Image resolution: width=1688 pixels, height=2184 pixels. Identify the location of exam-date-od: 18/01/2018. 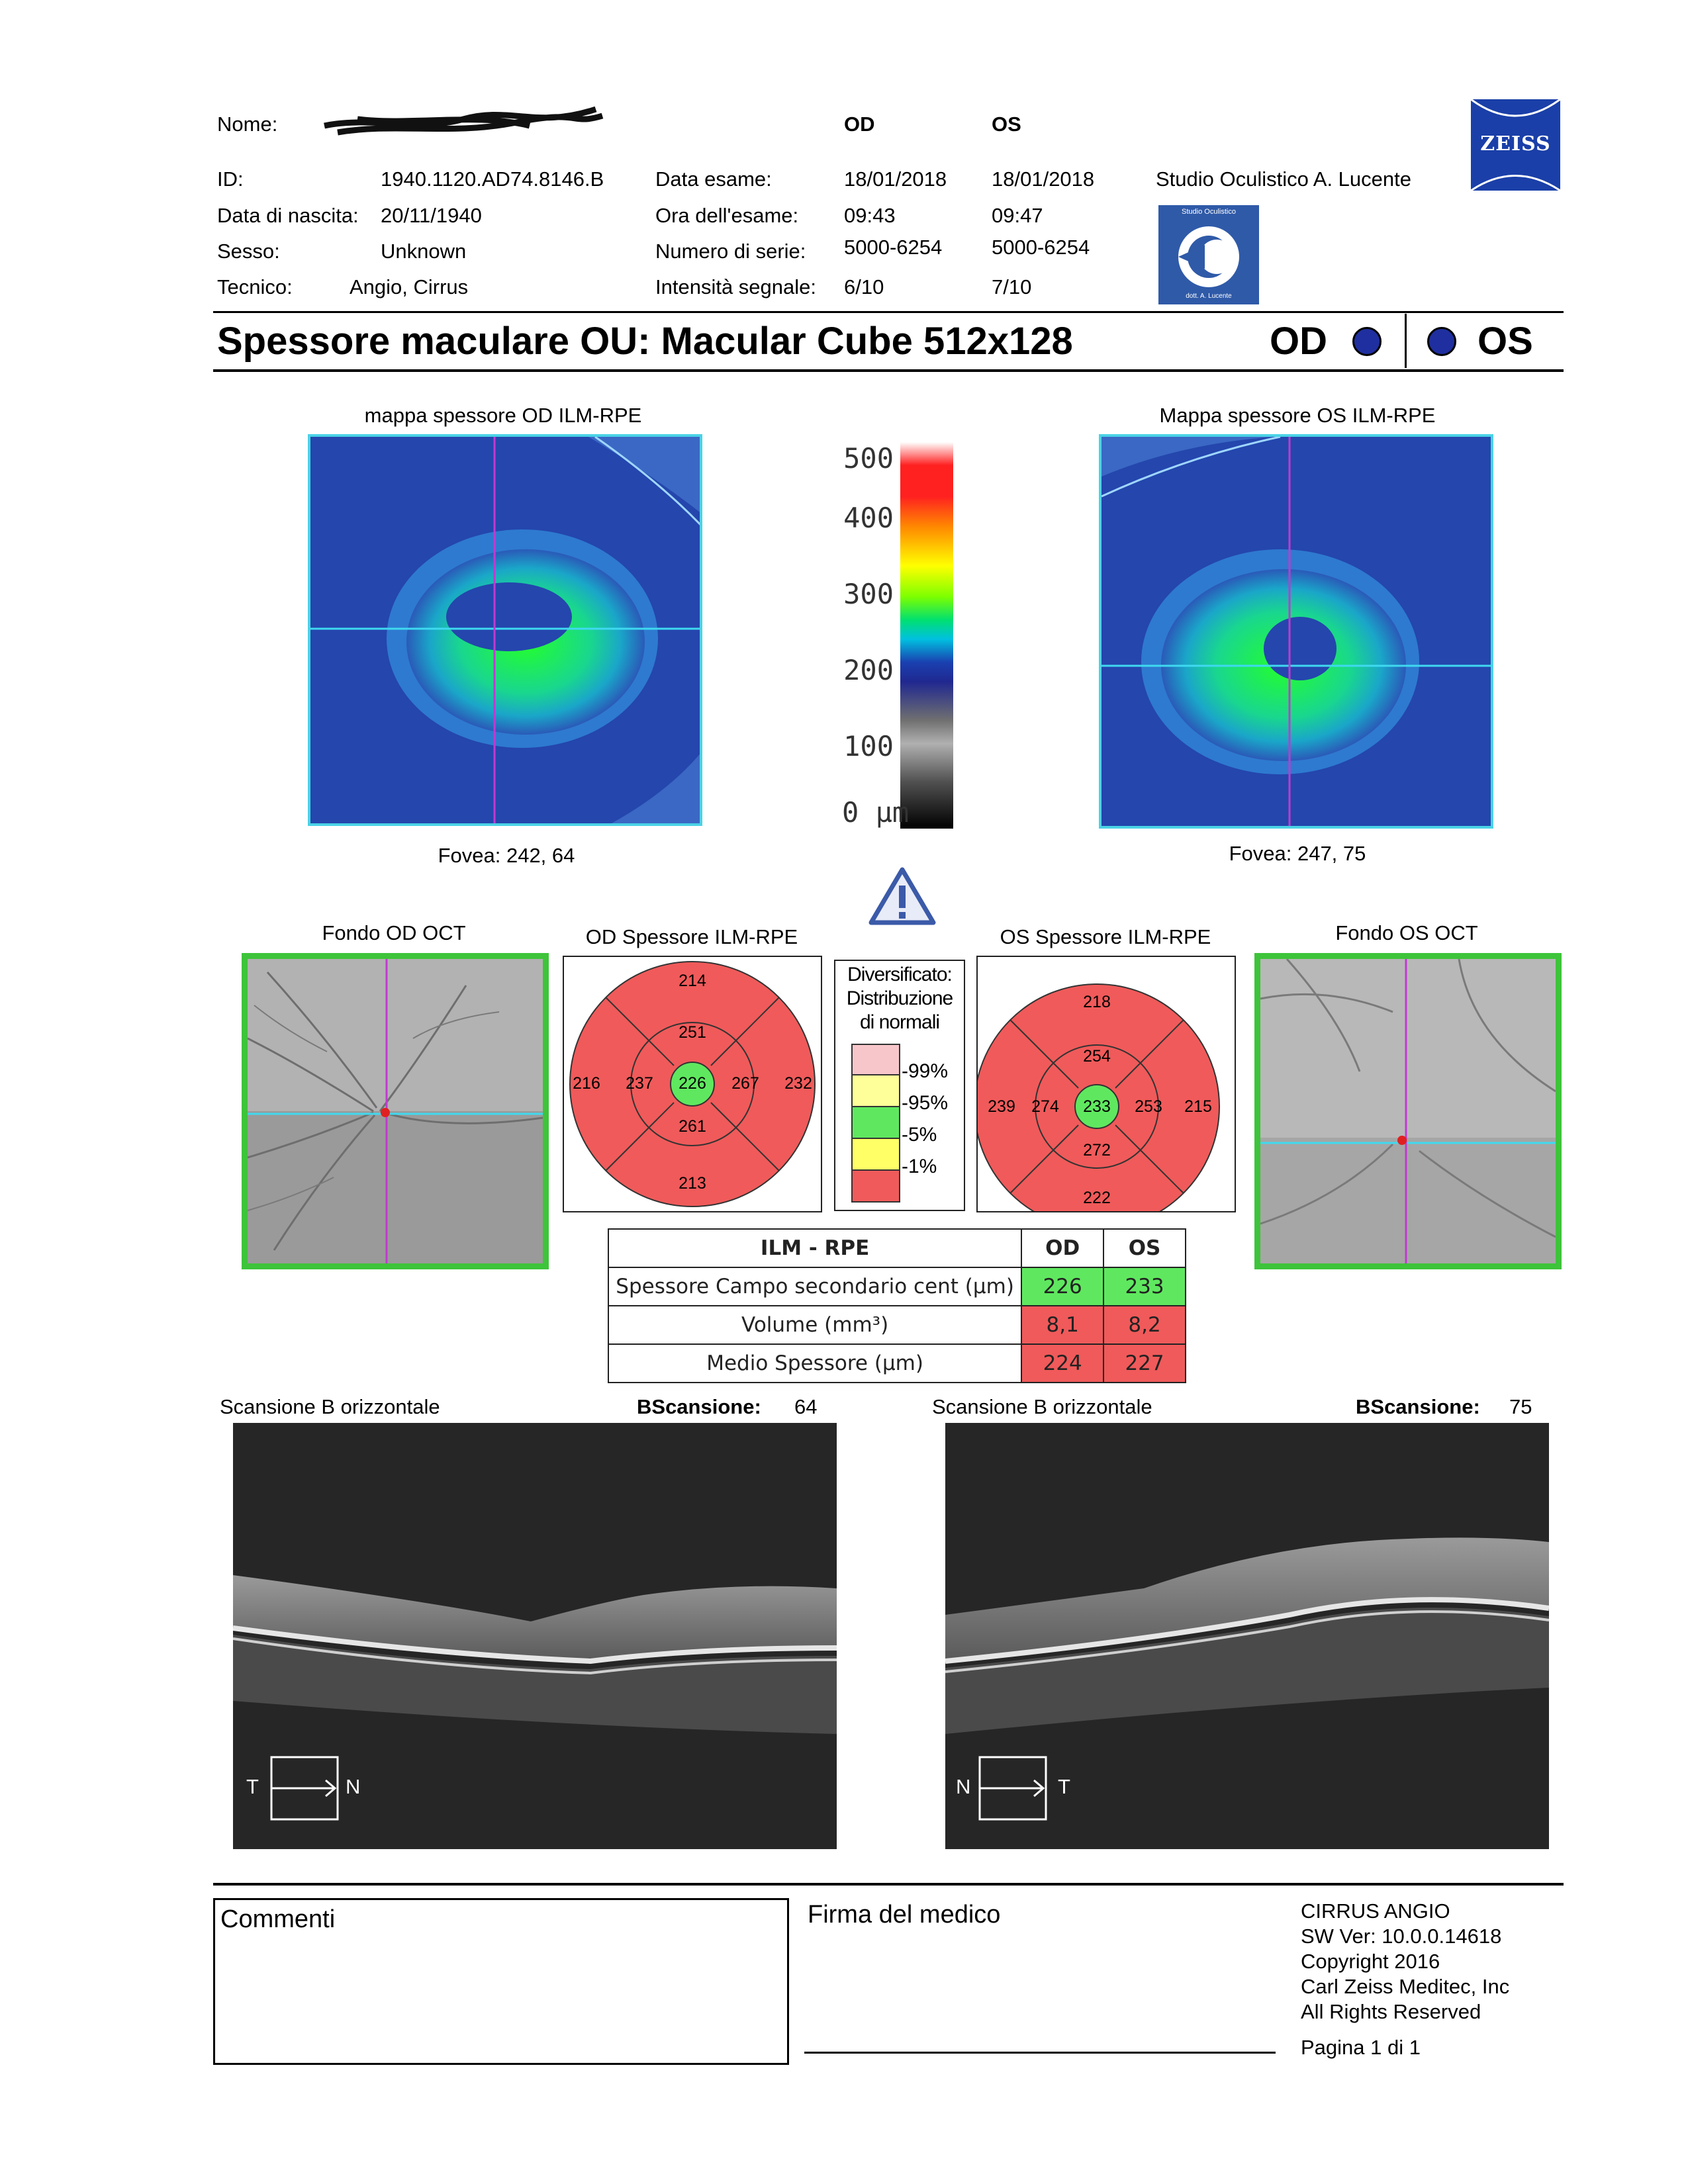
(895, 179).